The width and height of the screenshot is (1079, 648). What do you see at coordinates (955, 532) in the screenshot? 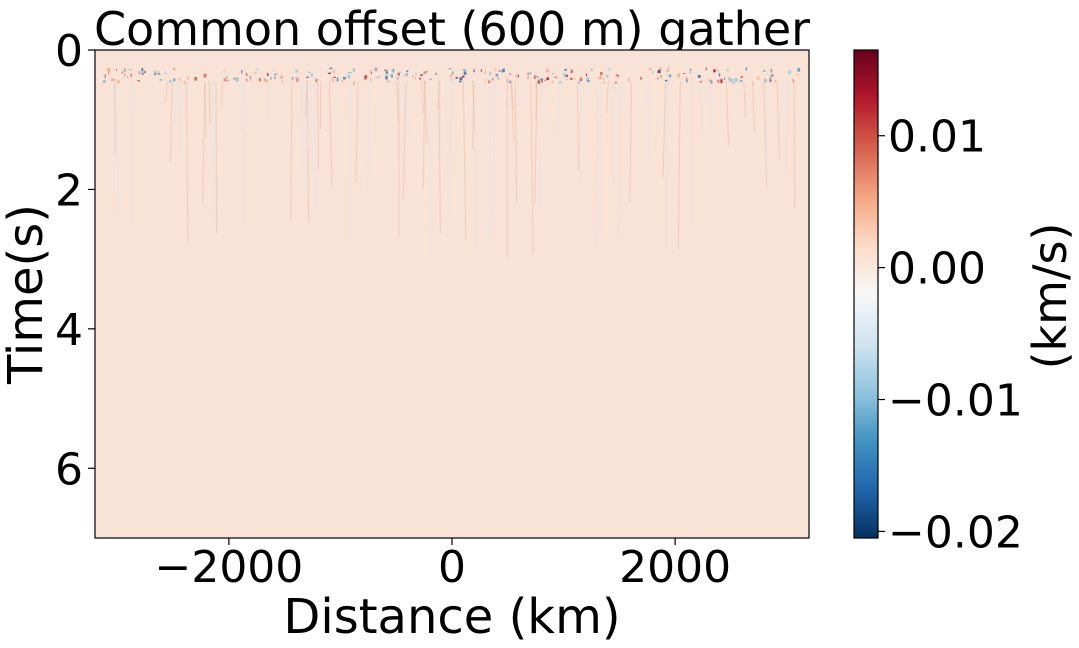
I see `colorbar-tick-label: −0.02` at bounding box center [955, 532].